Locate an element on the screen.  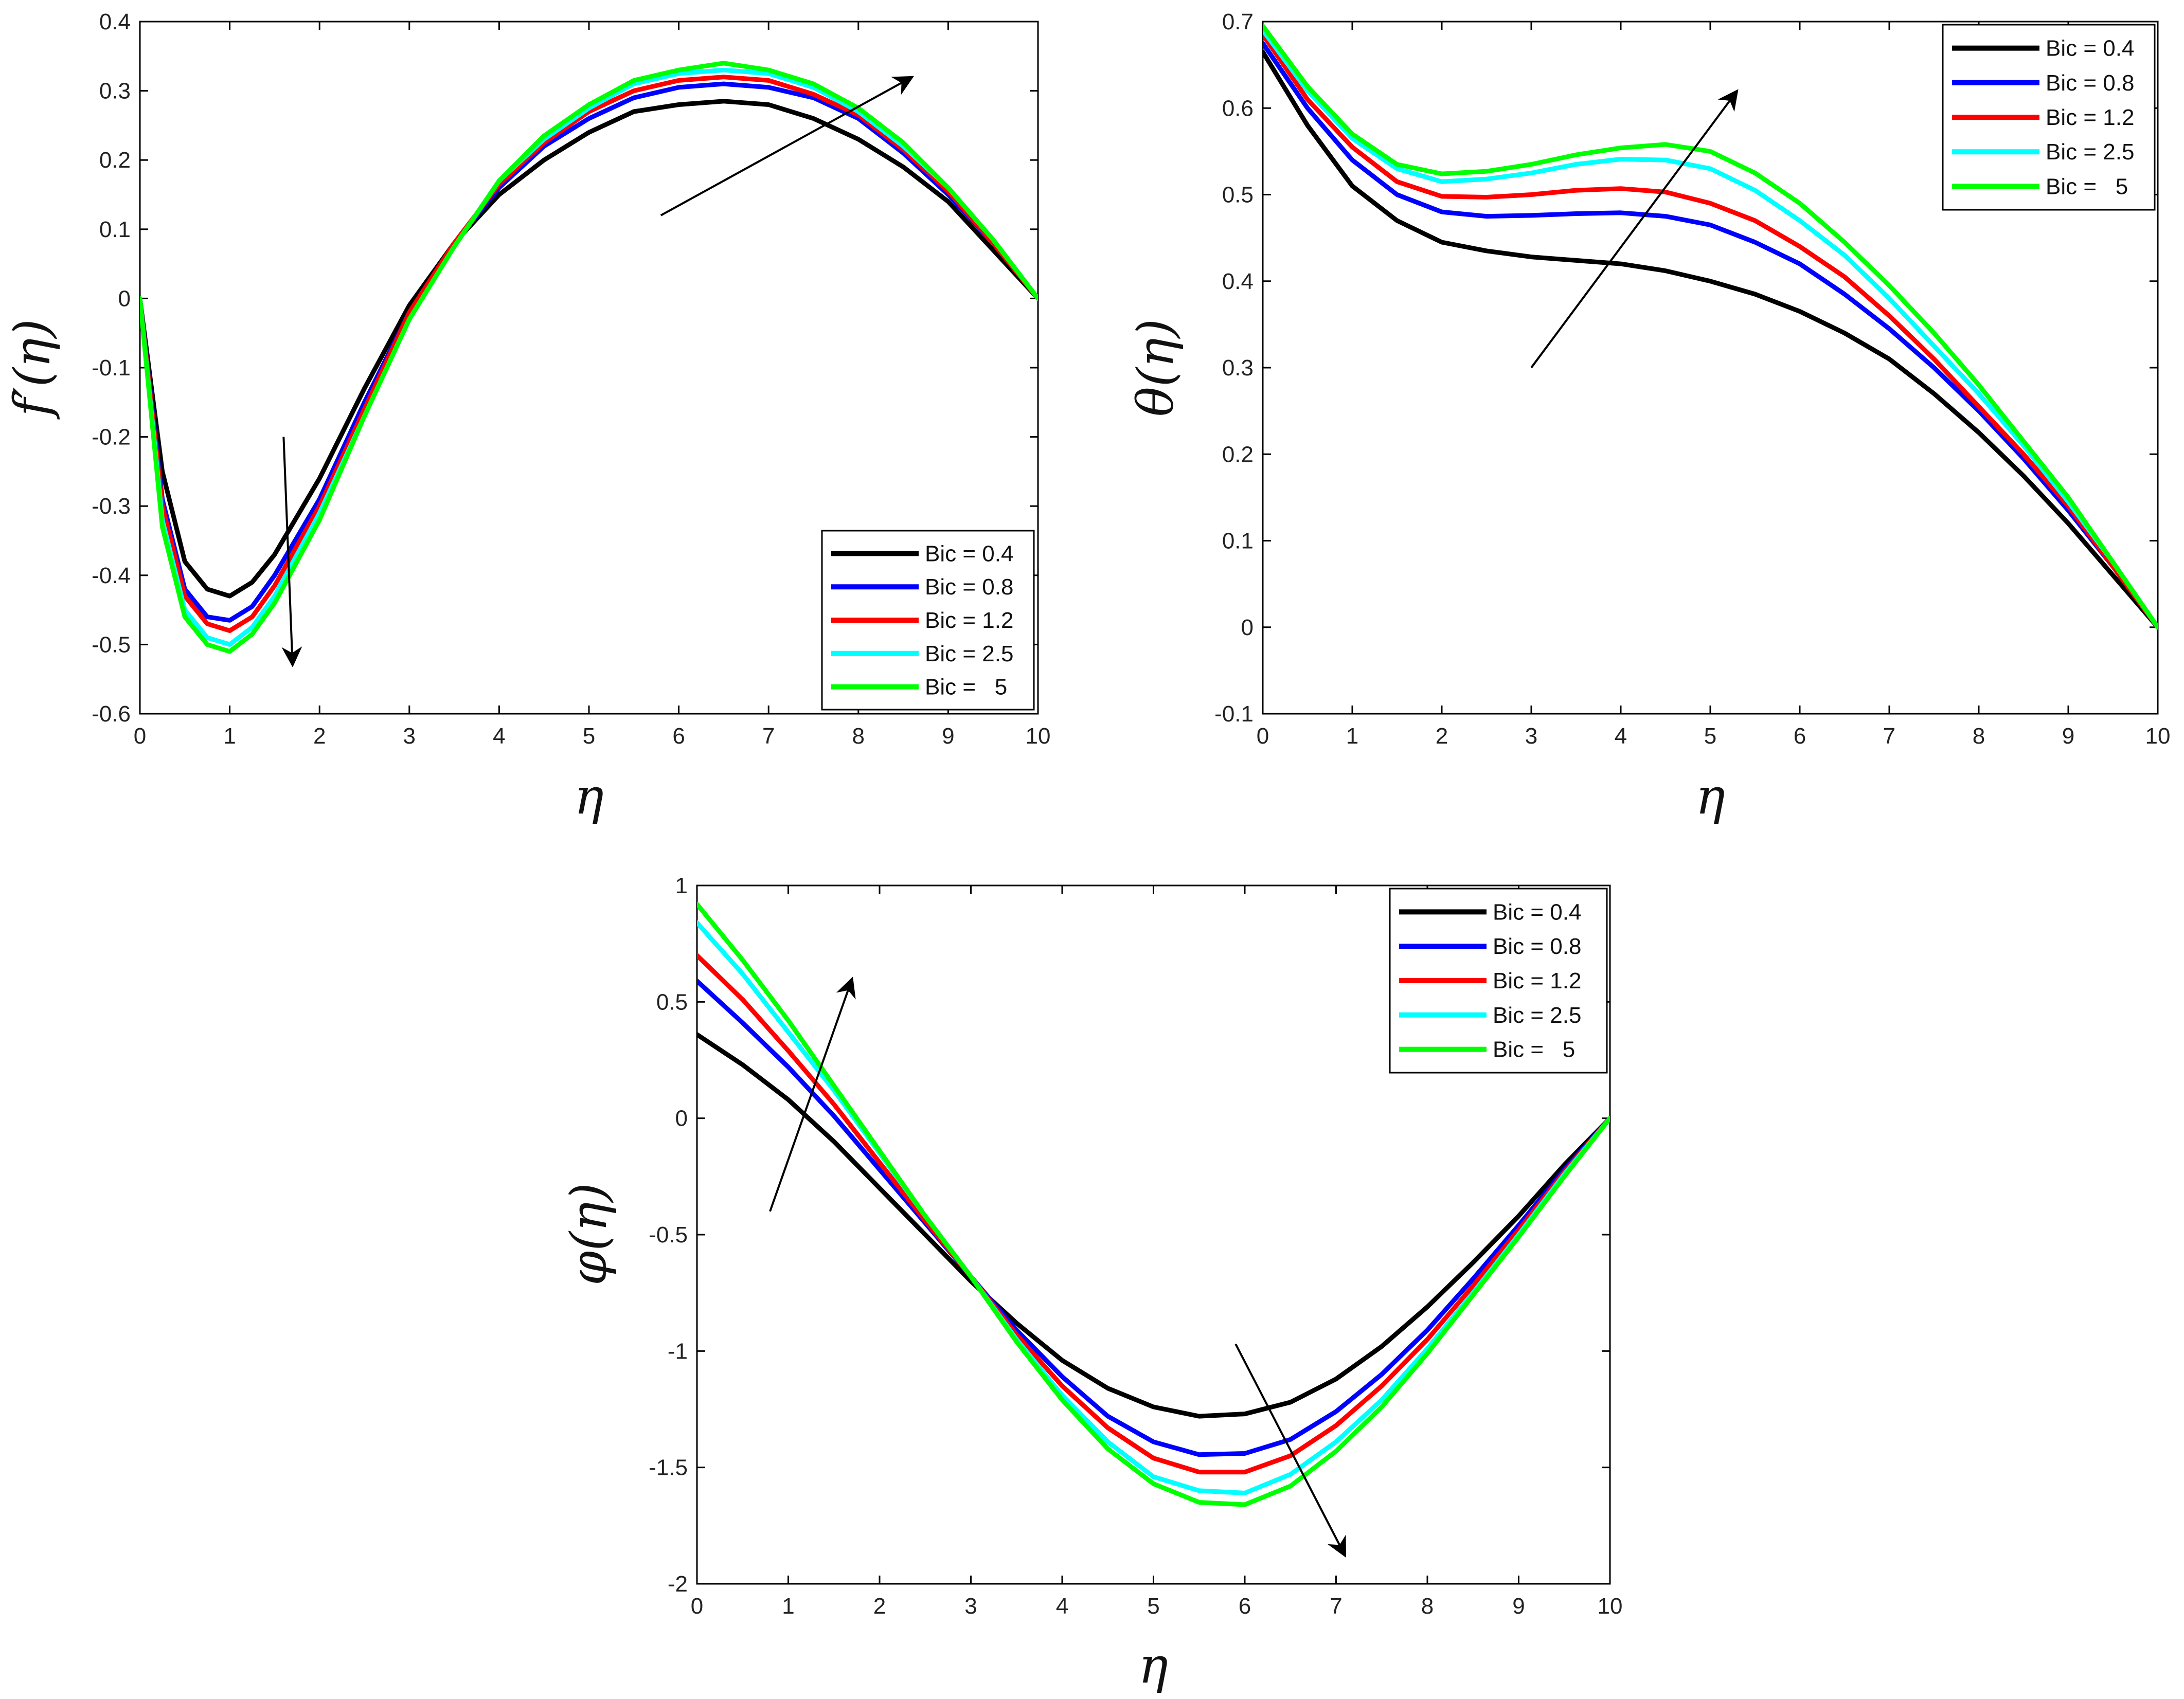
y-axis-label: θ(η) is located at coordinates (1156, 368).